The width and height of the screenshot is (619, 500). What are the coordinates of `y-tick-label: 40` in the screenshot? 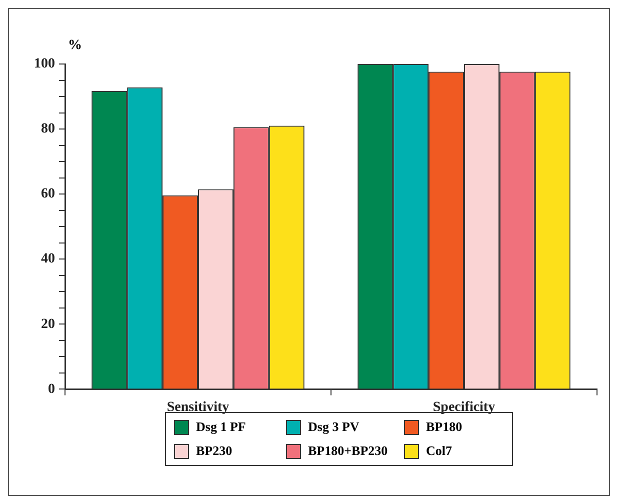 It's located at (48, 259).